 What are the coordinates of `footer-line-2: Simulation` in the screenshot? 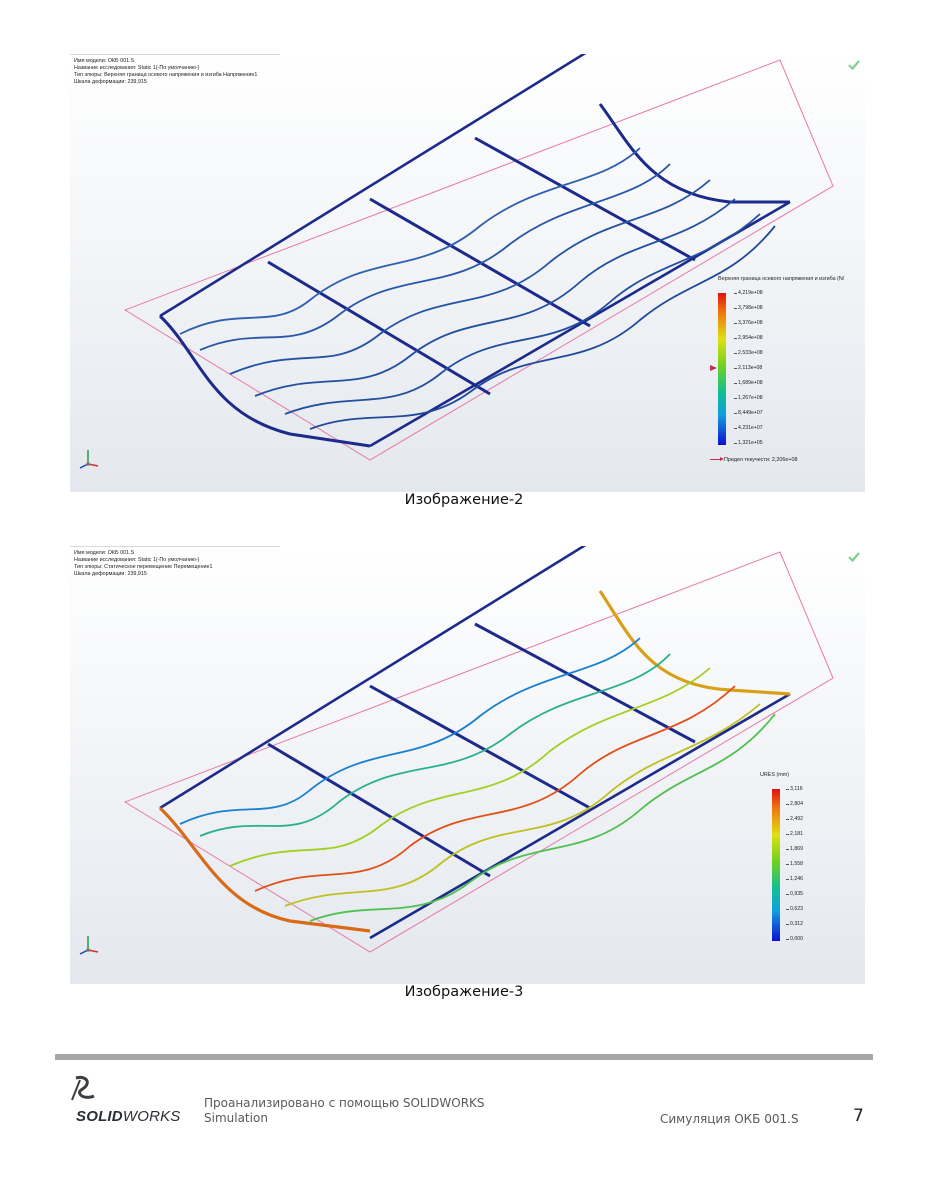 It's located at (236, 1118).